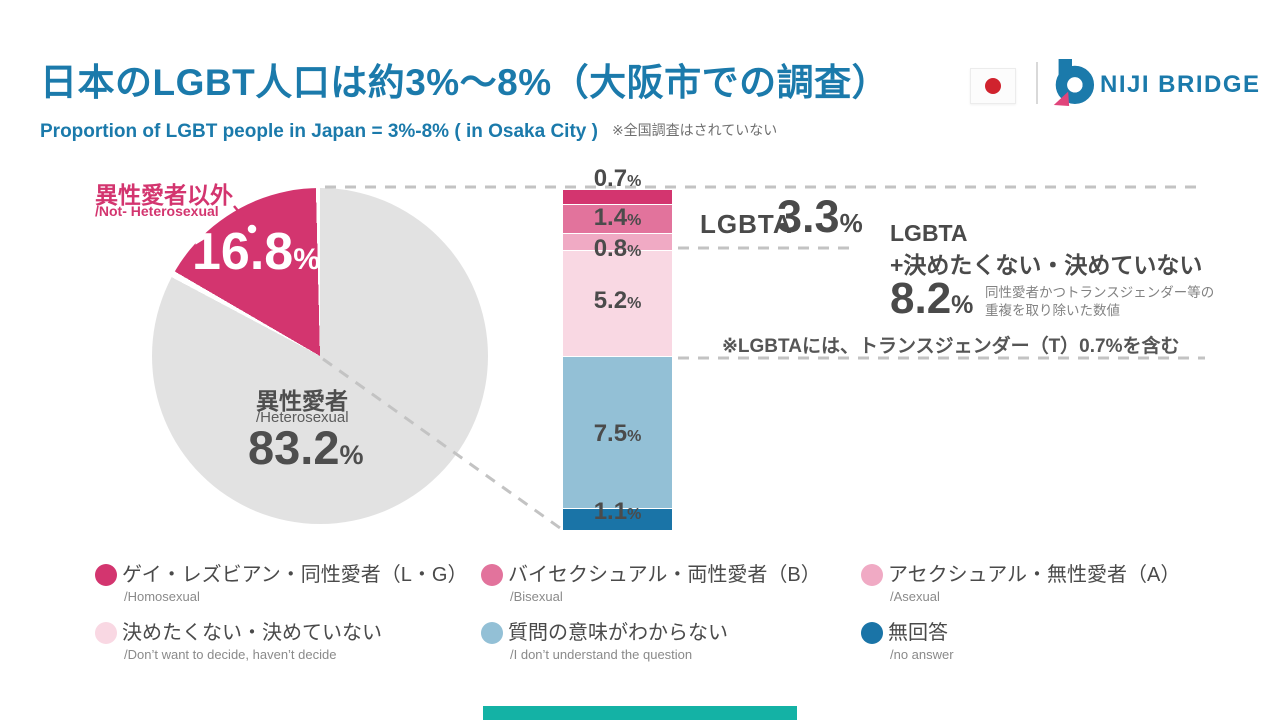 The width and height of the screenshot is (1280, 720). I want to click on bar-value-no-answer: 1.1%, so click(617, 511).